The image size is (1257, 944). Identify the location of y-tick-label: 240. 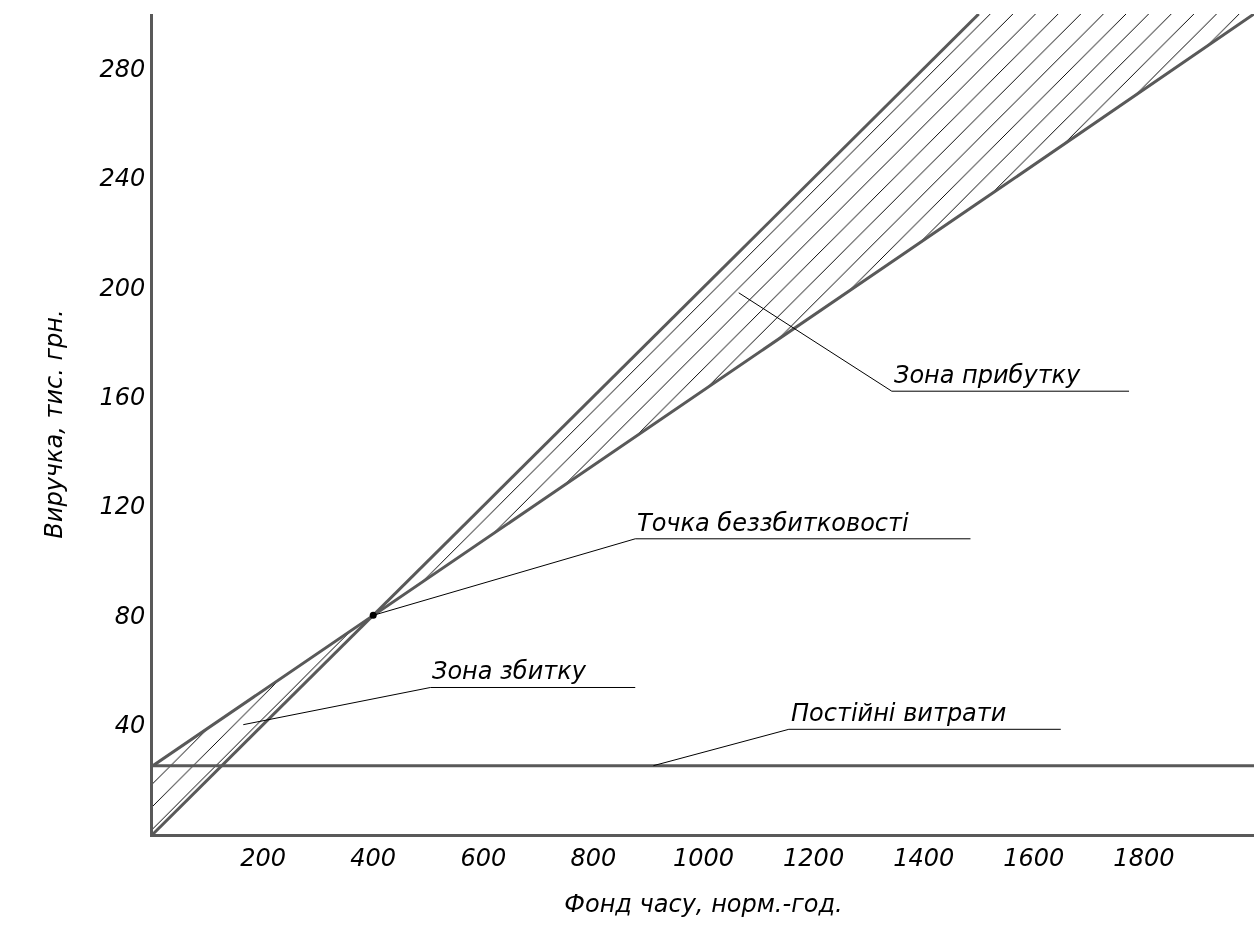
(122, 178).